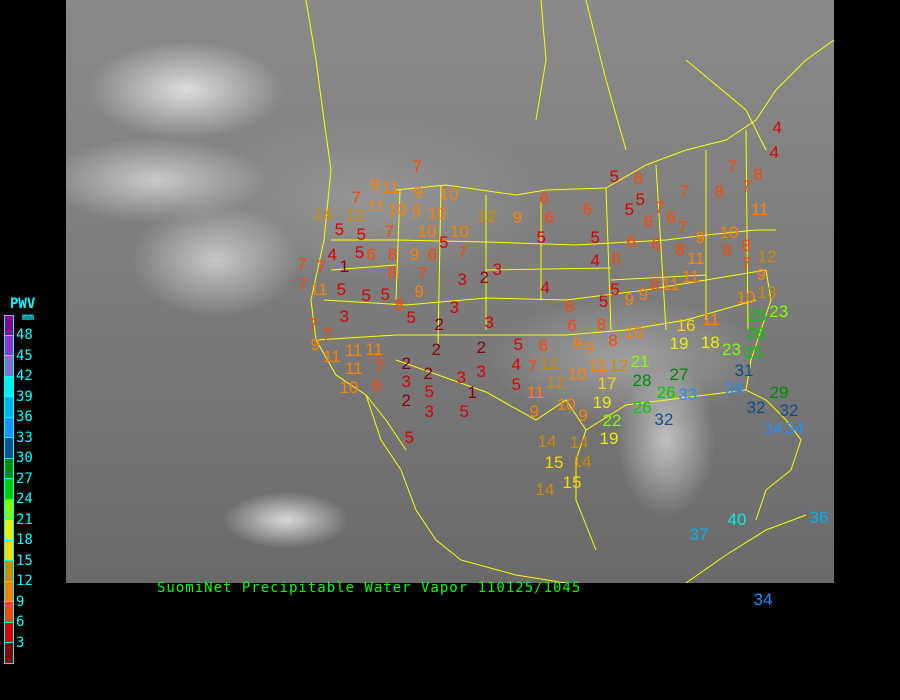 The image size is (900, 700). I want to click on station-pwv-value: 25, so click(757, 316).